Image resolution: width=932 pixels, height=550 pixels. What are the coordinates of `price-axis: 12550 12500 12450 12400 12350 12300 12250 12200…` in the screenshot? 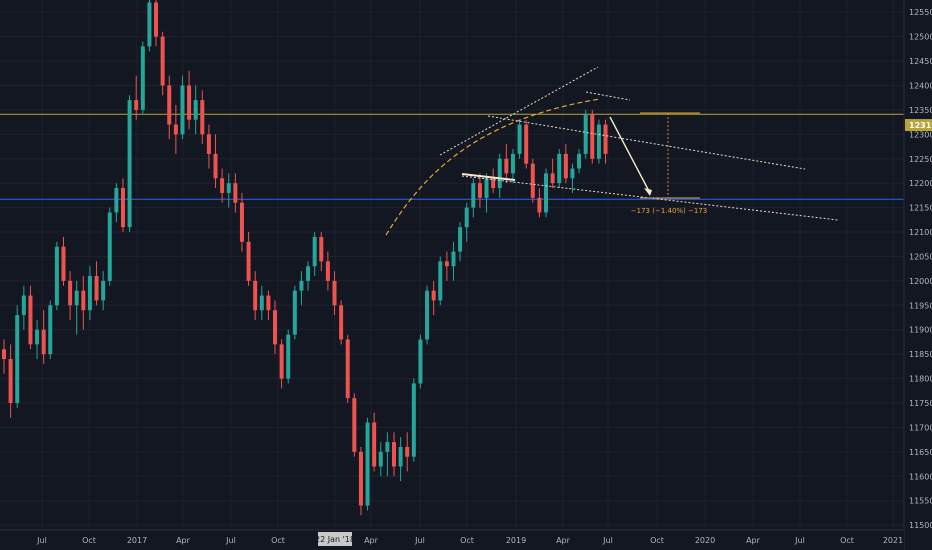 It's located at (920, 269).